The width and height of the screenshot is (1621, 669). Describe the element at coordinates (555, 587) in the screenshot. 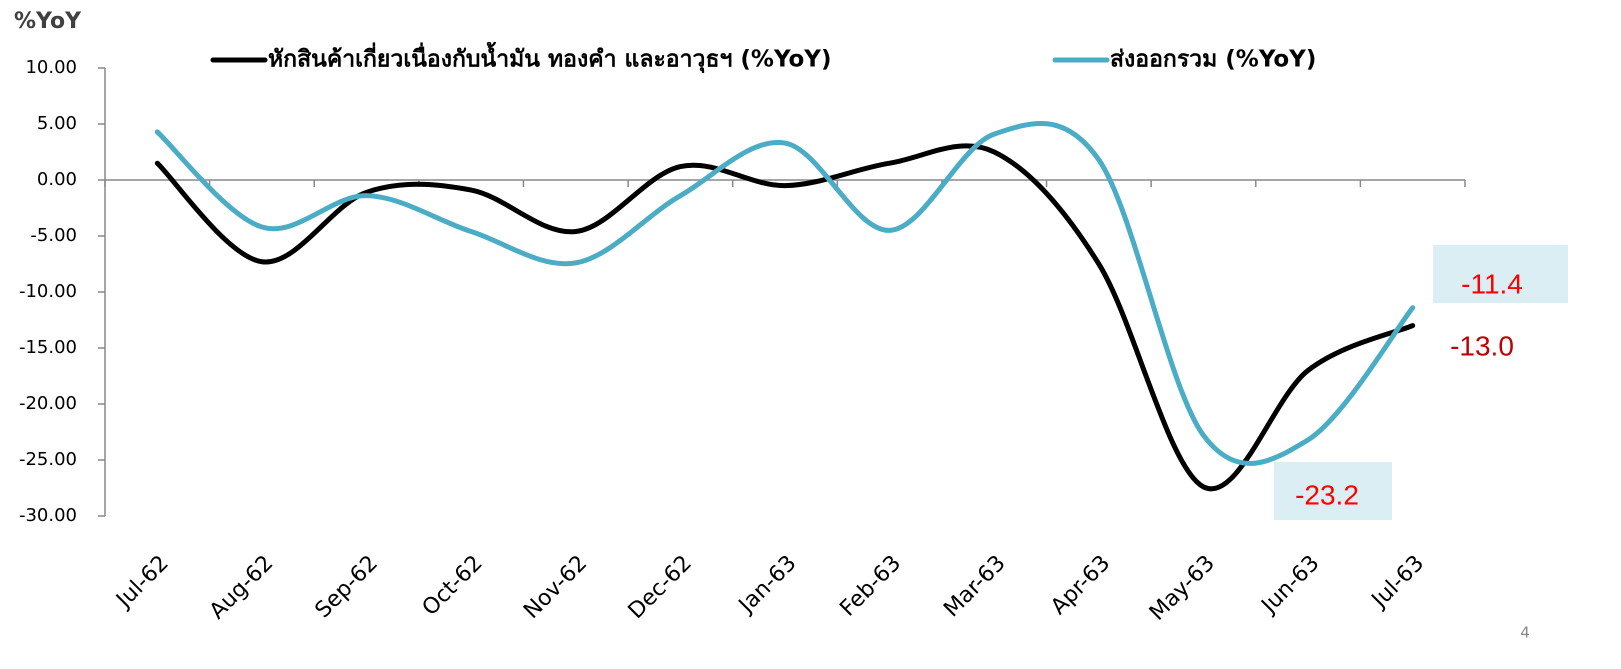

I see `x-tick-label: Nov-62` at that location.